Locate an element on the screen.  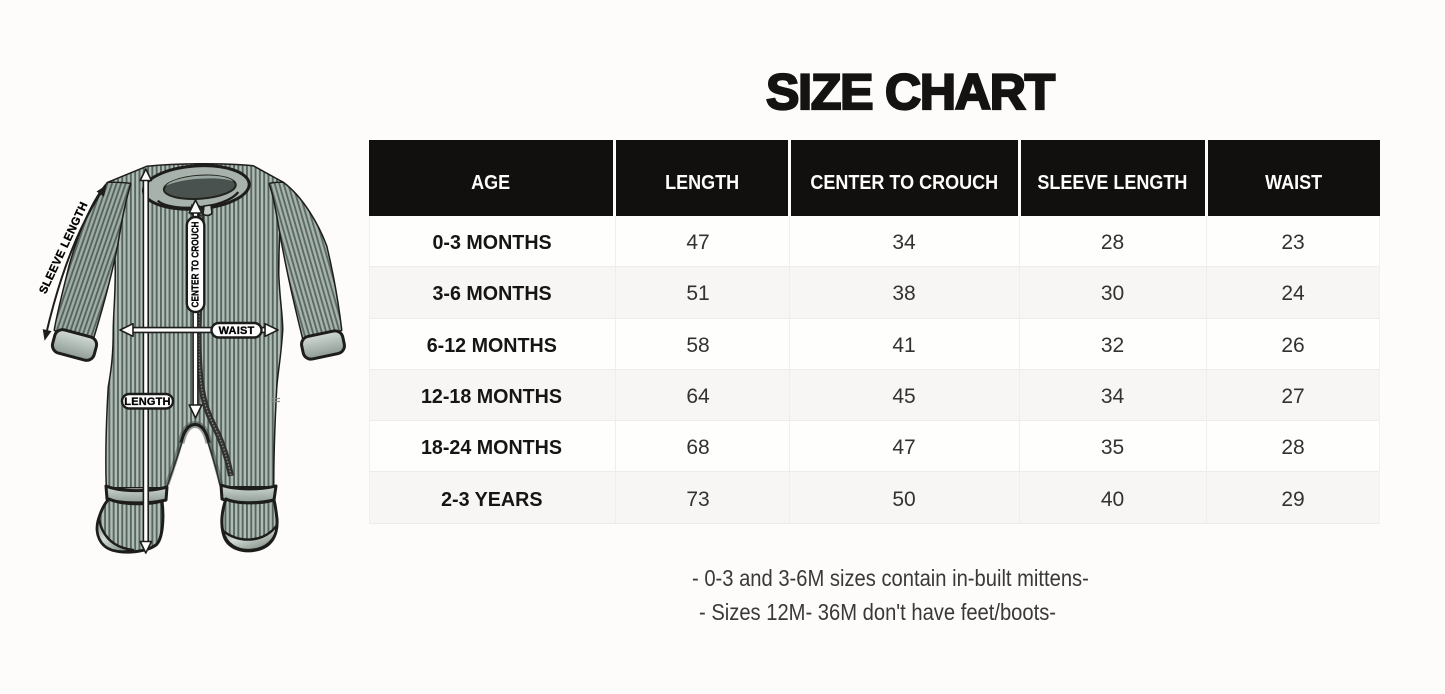
svg-text: CENTER TO CROUCH is located at coordinates (196, 265).